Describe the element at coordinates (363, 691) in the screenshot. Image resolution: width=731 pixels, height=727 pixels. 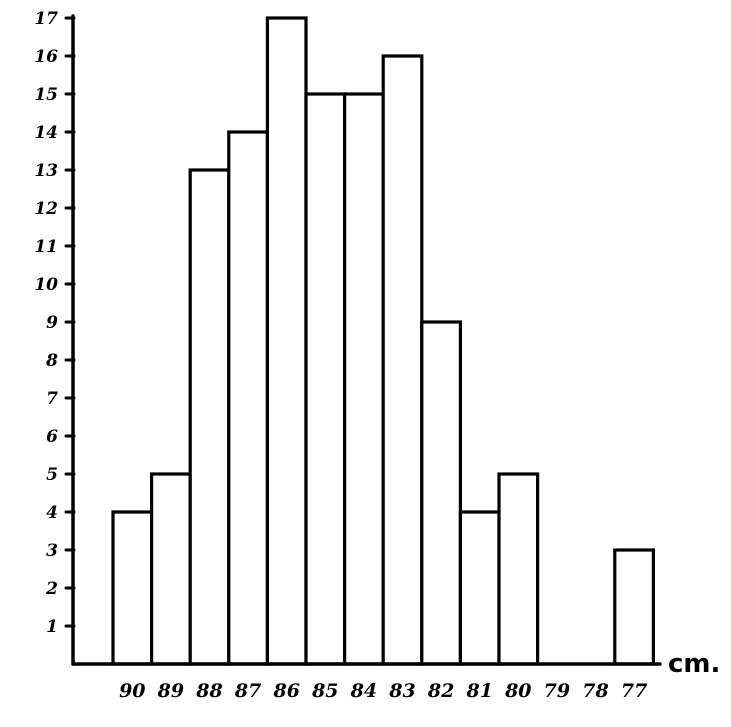
I see `x-tick-label: 84` at that location.